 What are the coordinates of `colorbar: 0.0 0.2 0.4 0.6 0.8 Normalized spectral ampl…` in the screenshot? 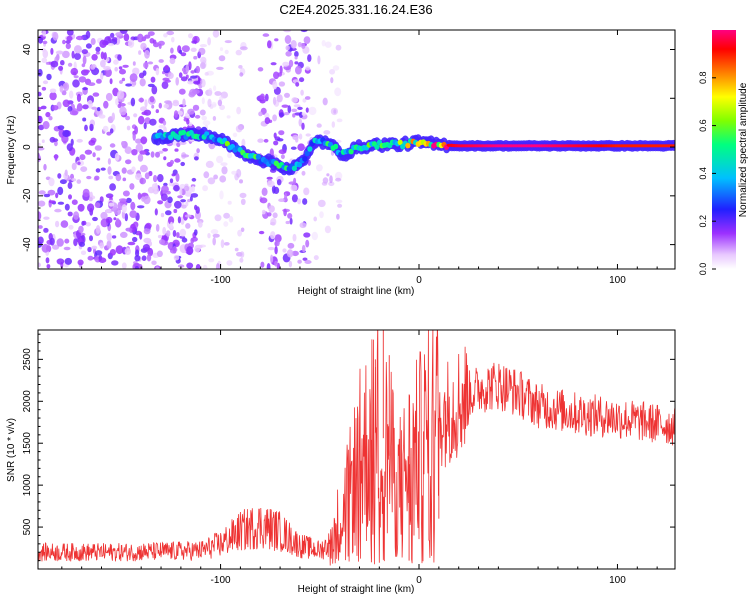 It's located at (723, 152).